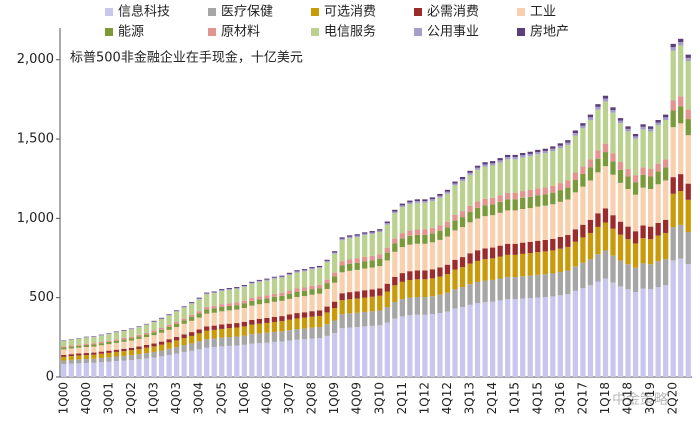 This screenshot has width=700, height=430. What do you see at coordinates (50, 377) in the screenshot?
I see `y-tick-label: 0` at bounding box center [50, 377].